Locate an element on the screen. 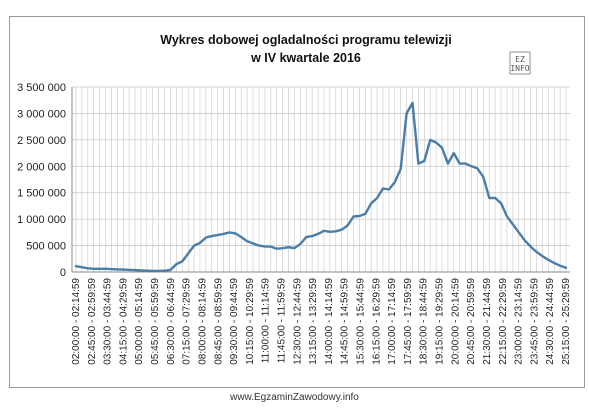  y-tick-label: 0 is located at coordinates (63, 273).